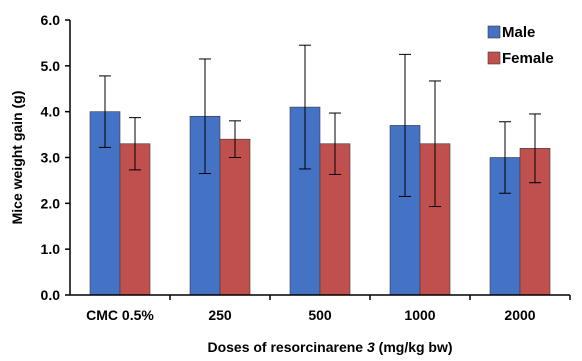 The height and width of the screenshot is (361, 582). Describe the element at coordinates (494, 58) in the screenshot. I see `legend-swatch-female` at that location.